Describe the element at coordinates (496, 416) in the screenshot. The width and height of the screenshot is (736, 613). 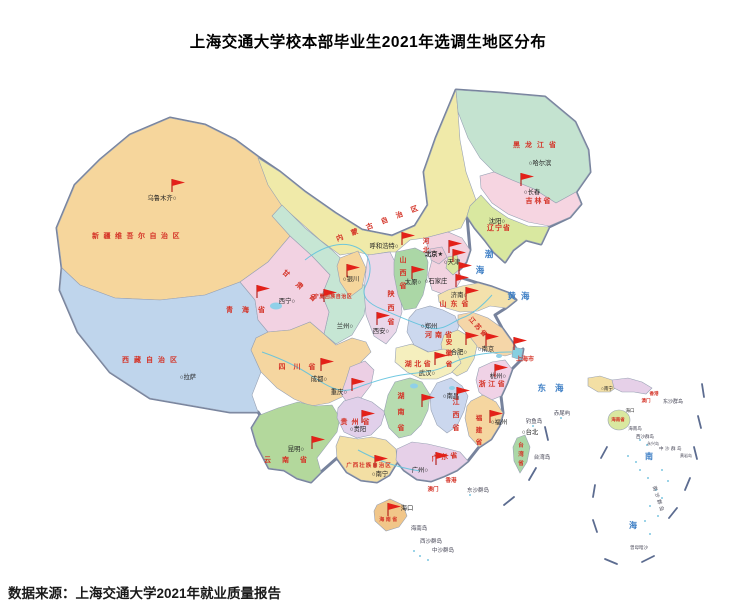
I see `flag-icon-fujian` at that location.